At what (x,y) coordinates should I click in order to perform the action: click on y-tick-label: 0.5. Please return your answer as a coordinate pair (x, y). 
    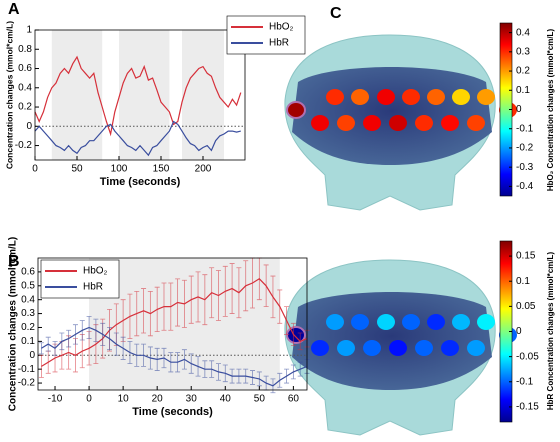
    Looking at the image, I should click on (28, 285).